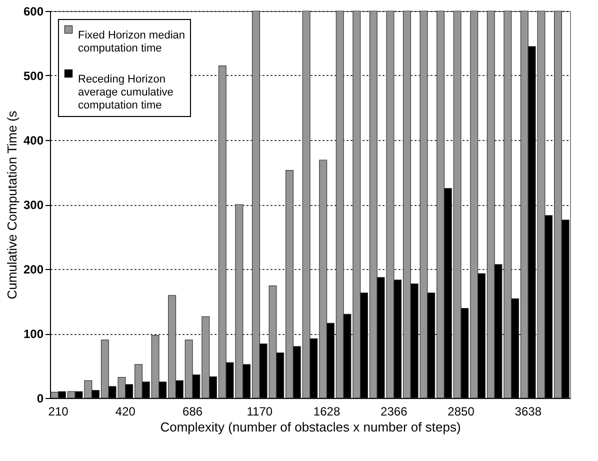 The width and height of the screenshot is (598, 461). What do you see at coordinates (33, 205) in the screenshot?
I see `y-tick-label: 300` at bounding box center [33, 205].